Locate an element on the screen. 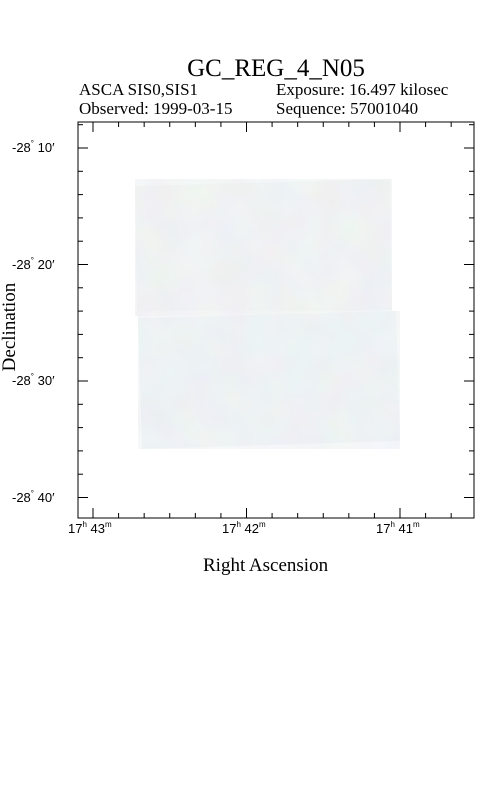  x-tick-label-3: 17h 41m is located at coordinates (398, 528).